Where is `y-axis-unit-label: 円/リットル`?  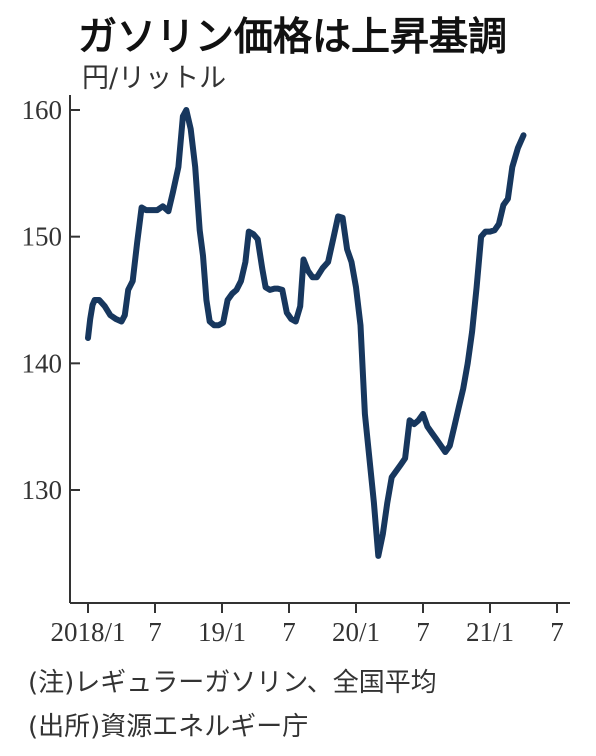
y-axis-unit-label: 円/リットル is located at coordinates (154, 78).